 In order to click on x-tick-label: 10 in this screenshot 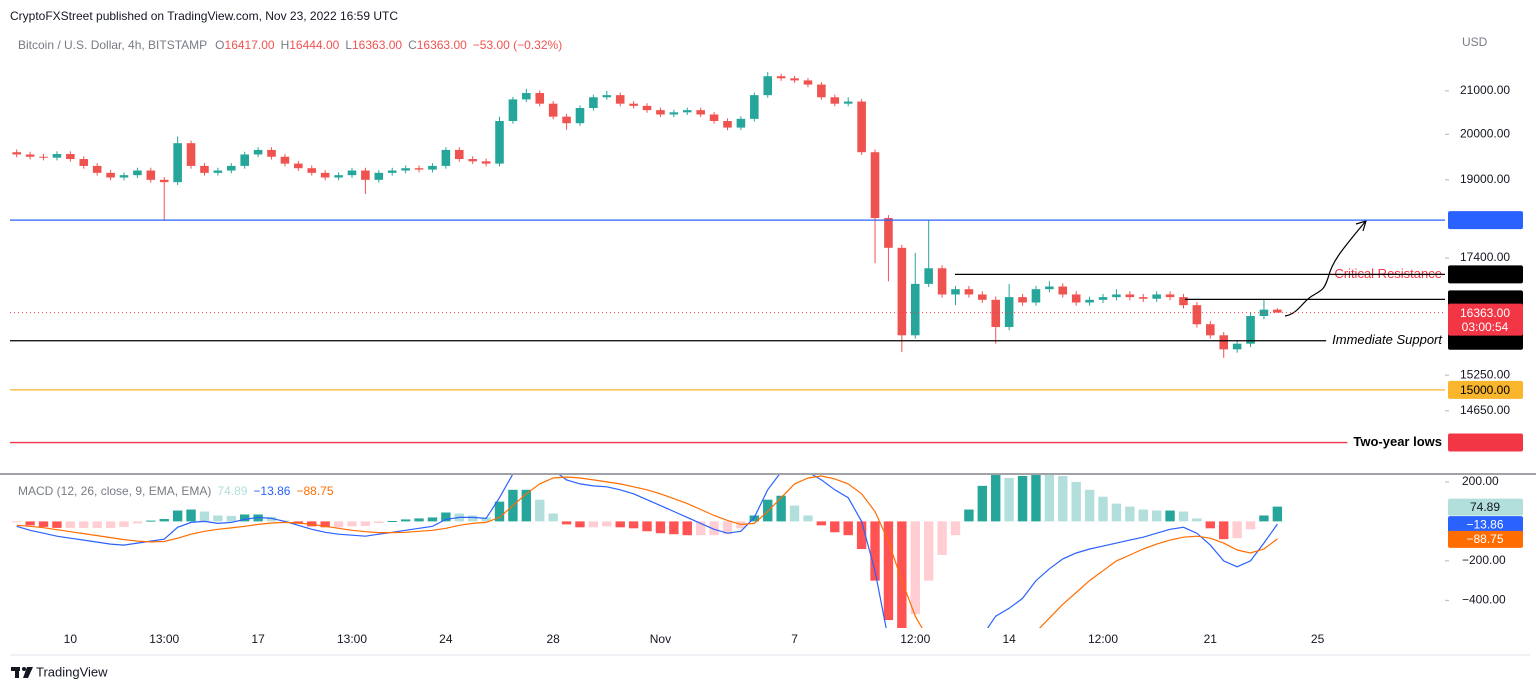, I will do `click(71, 639)`.